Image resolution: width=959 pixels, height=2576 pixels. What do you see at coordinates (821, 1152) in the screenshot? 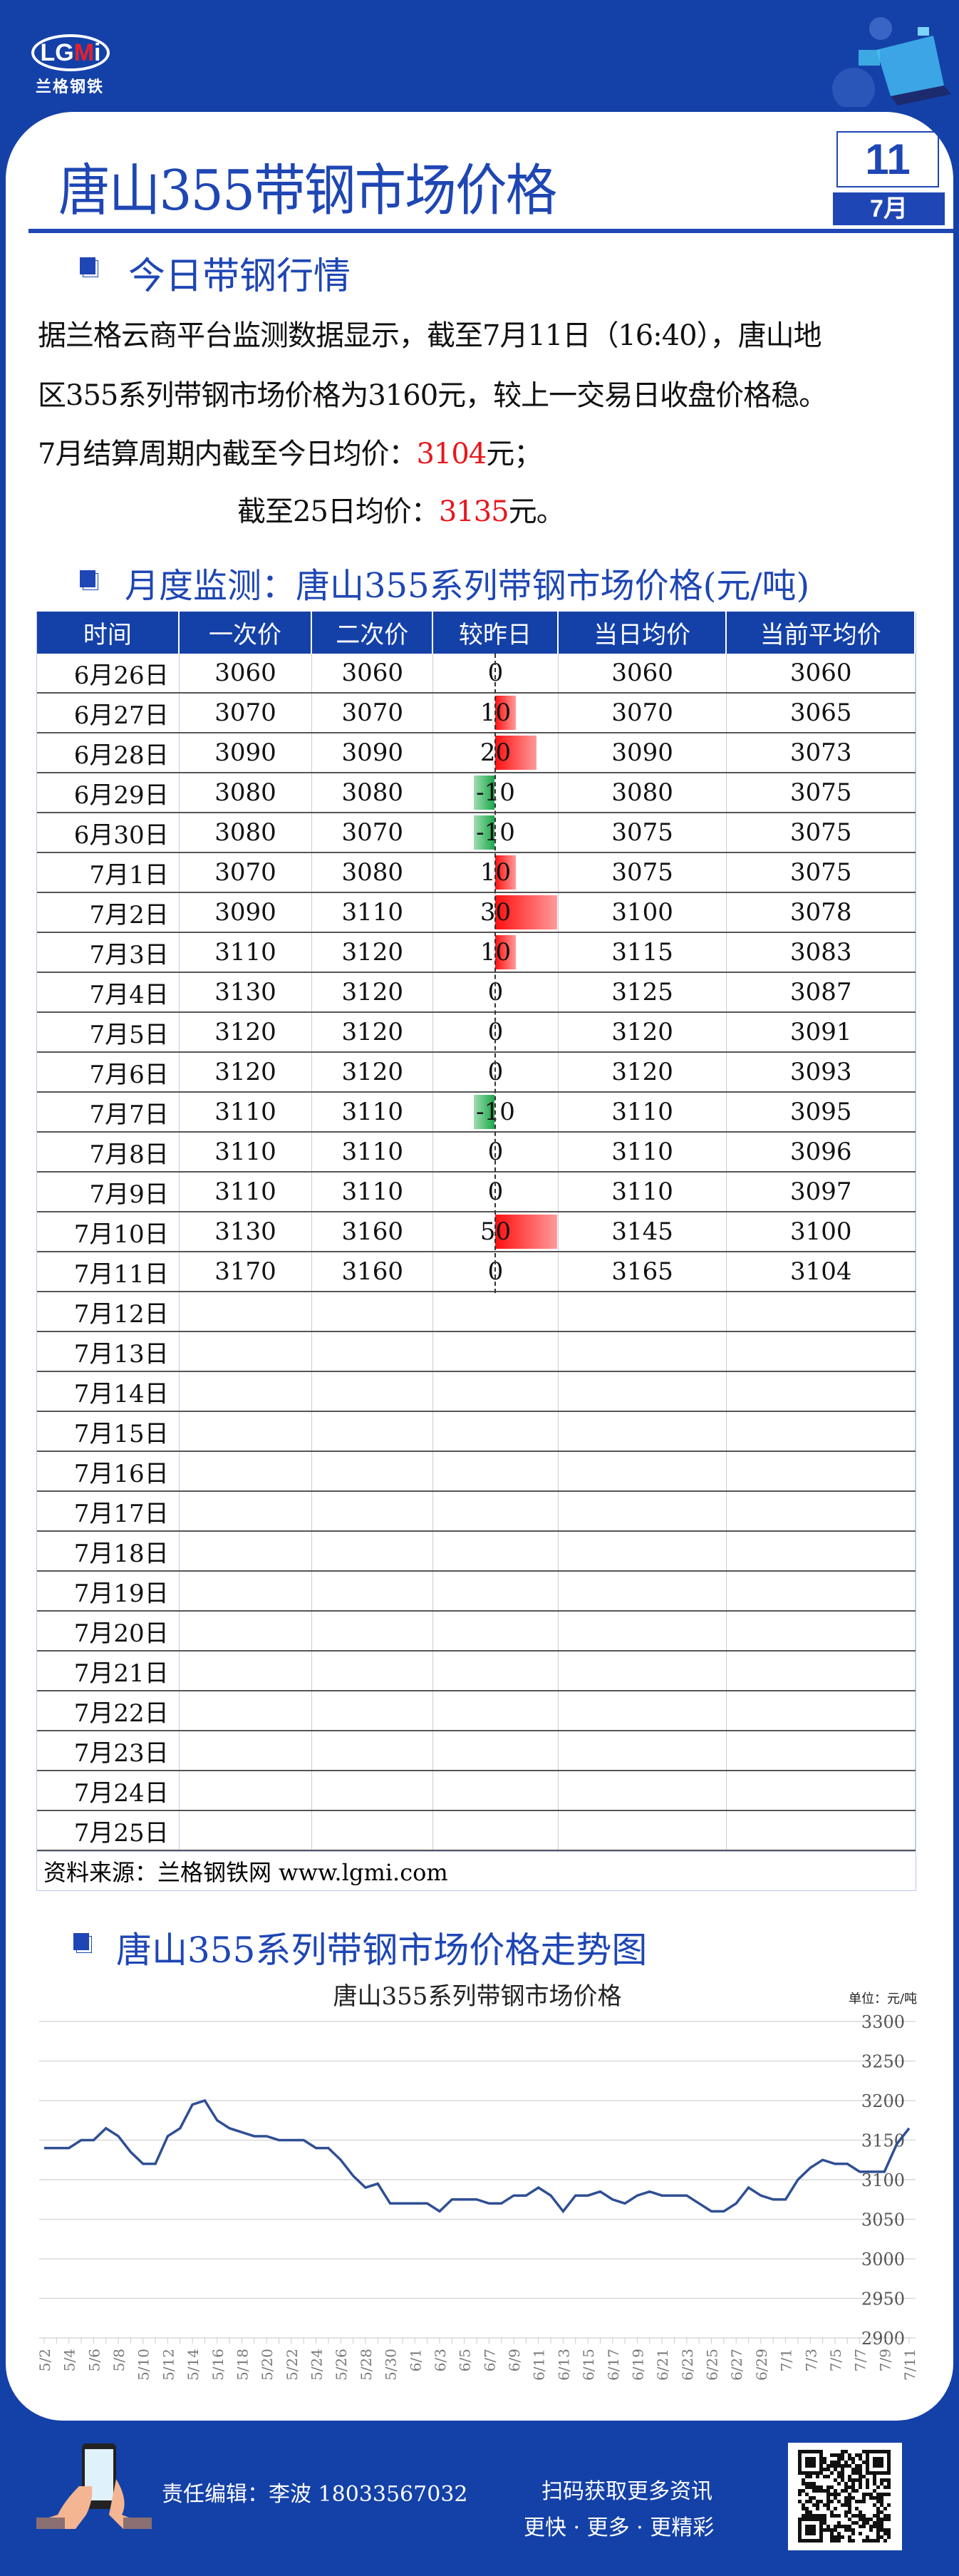
I see `running-average-cell: 3096` at bounding box center [821, 1152].